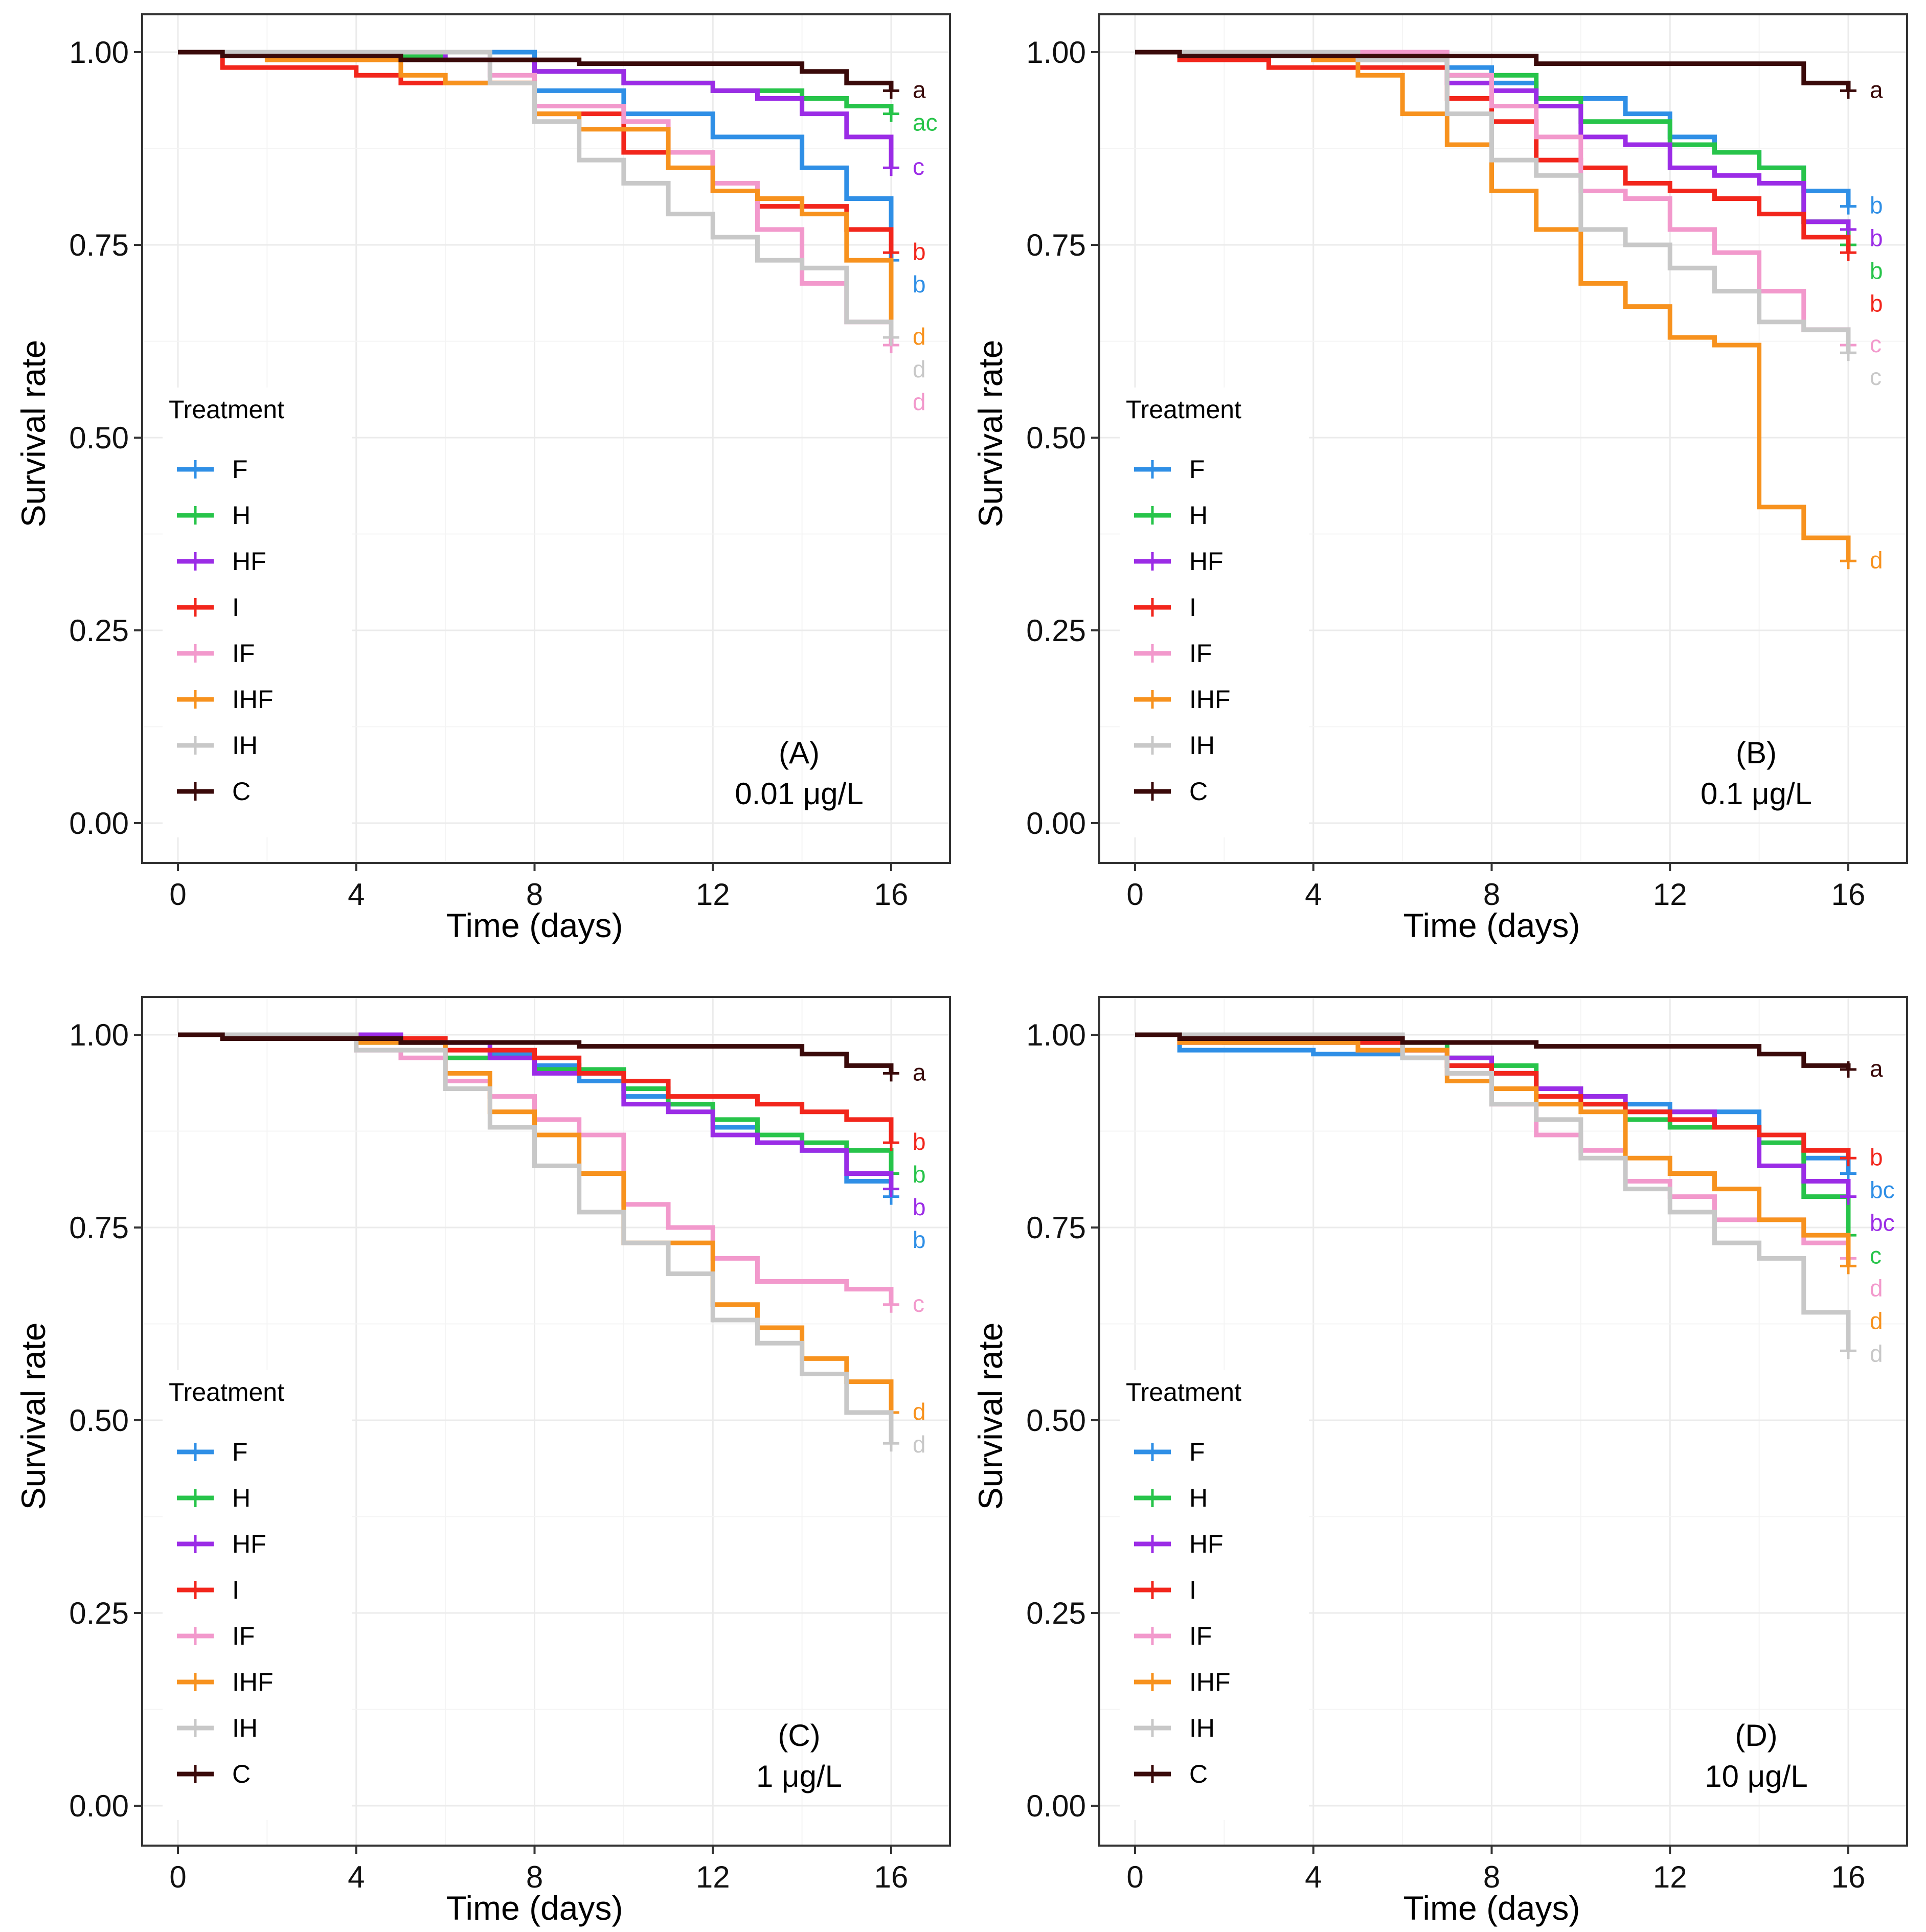 This screenshot has height=1932, width=1926. What do you see at coordinates (926, 122) in the screenshot?
I see `significance-label: ac` at bounding box center [926, 122].